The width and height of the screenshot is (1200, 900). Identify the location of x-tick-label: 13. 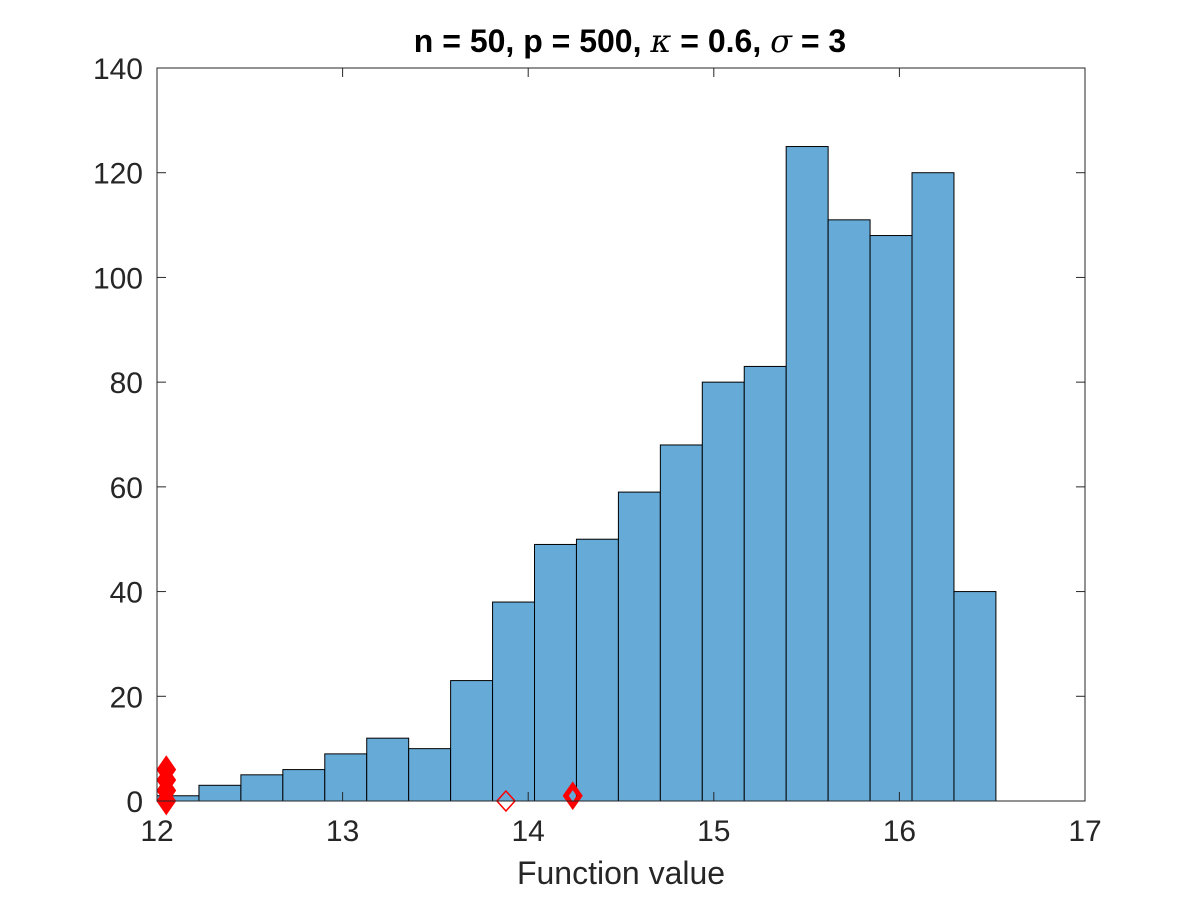
(342, 831).